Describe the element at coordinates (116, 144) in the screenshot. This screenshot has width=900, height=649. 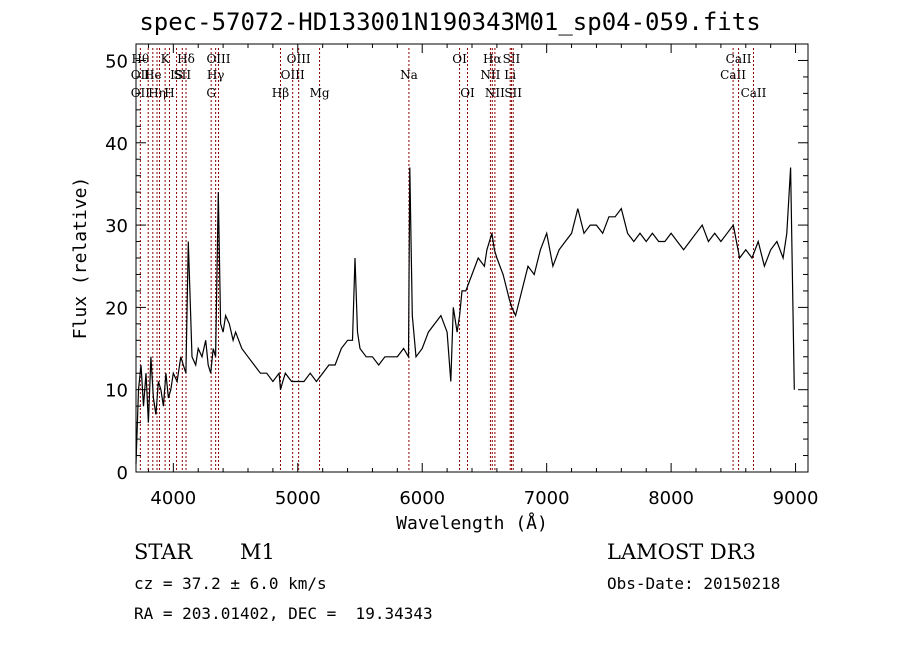
I see `y-tick-label: 40` at that location.